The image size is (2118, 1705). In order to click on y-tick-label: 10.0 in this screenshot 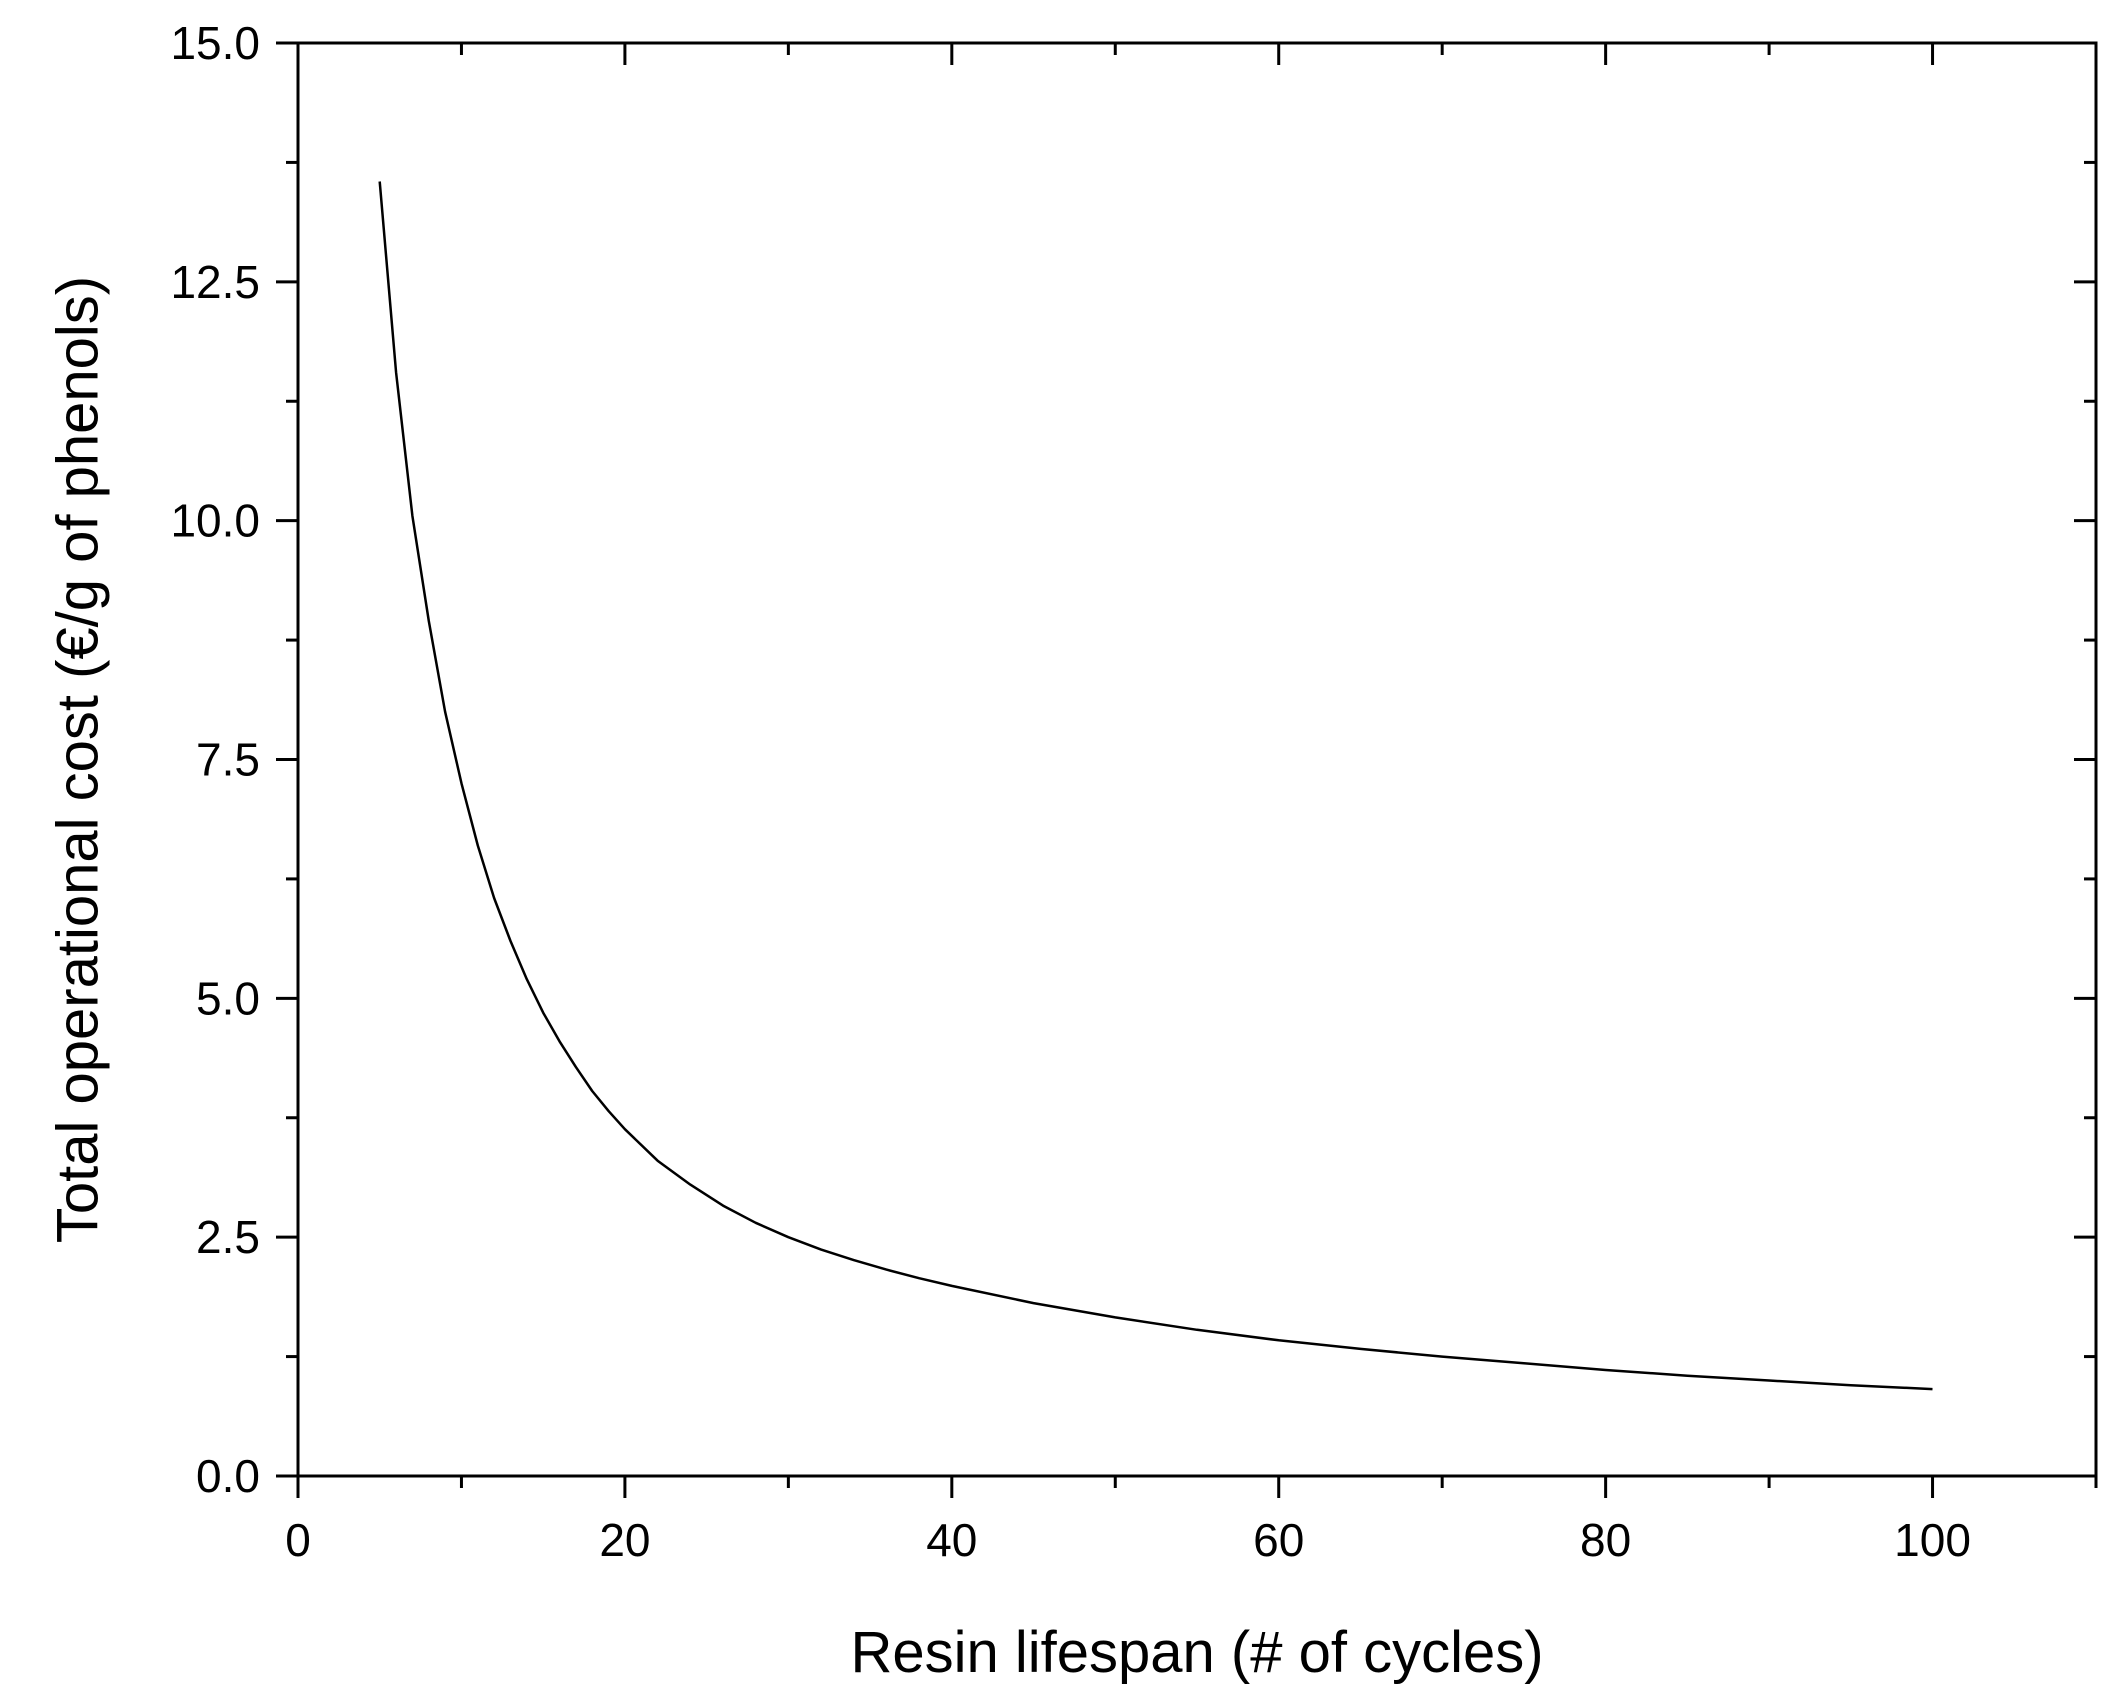, I will do `click(215, 521)`.